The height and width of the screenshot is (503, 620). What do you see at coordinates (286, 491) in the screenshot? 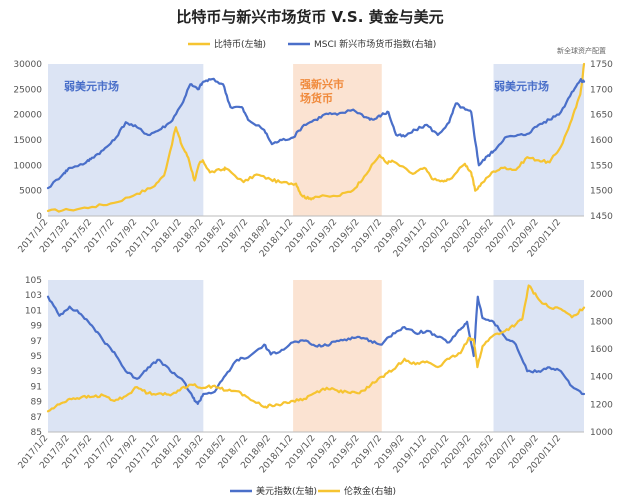
I see `legend-label-1: 美元指数(左轴)` at bounding box center [286, 491].